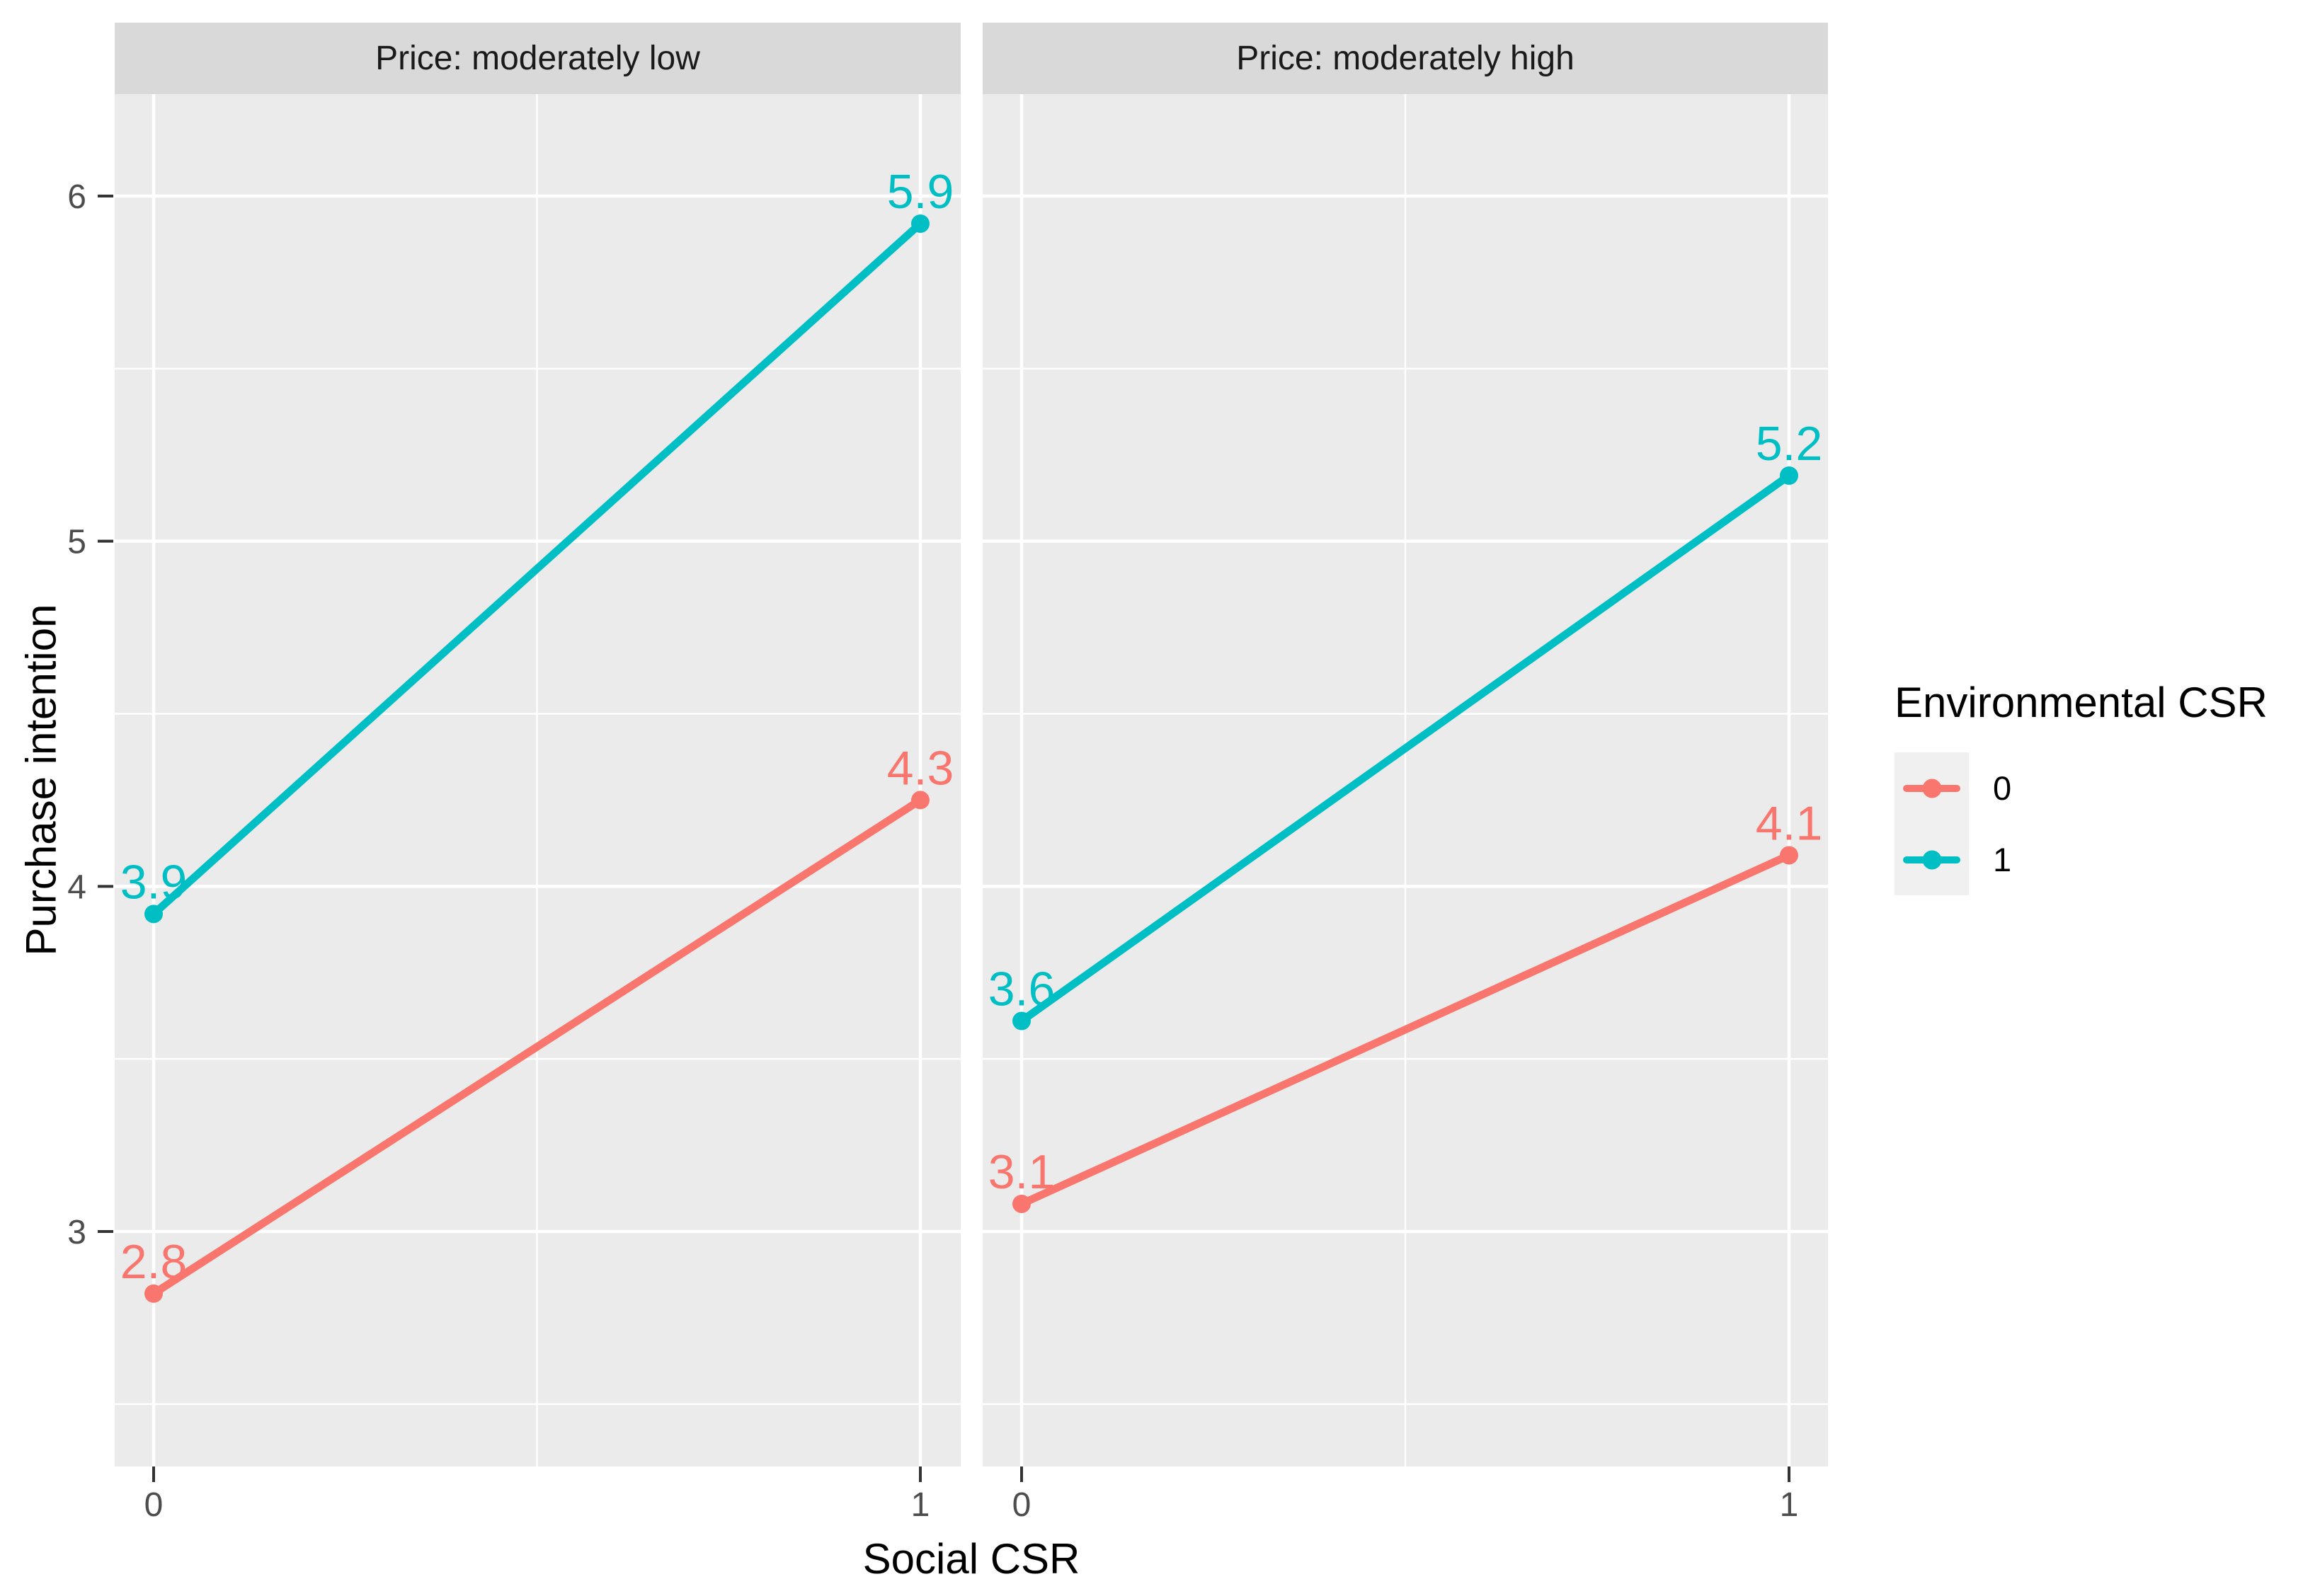 Image resolution: width=2320 pixels, height=1596 pixels. Describe the element at coordinates (154, 1262) in the screenshot. I see `data-point-label: 2.8` at that location.